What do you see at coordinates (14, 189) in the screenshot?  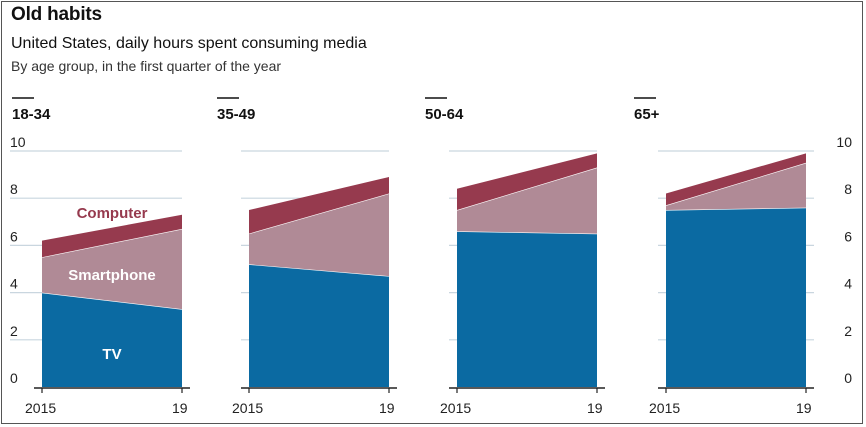 I see `y-tick-label-left: 8` at bounding box center [14, 189].